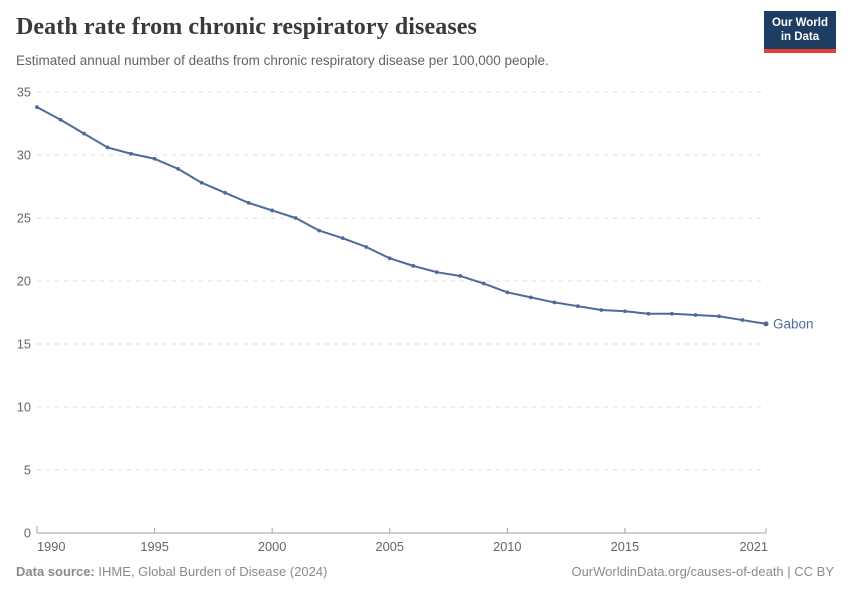 The width and height of the screenshot is (850, 600). Describe the element at coordinates (799, 23) in the screenshot. I see `owid-logo-line1: Our World` at that location.